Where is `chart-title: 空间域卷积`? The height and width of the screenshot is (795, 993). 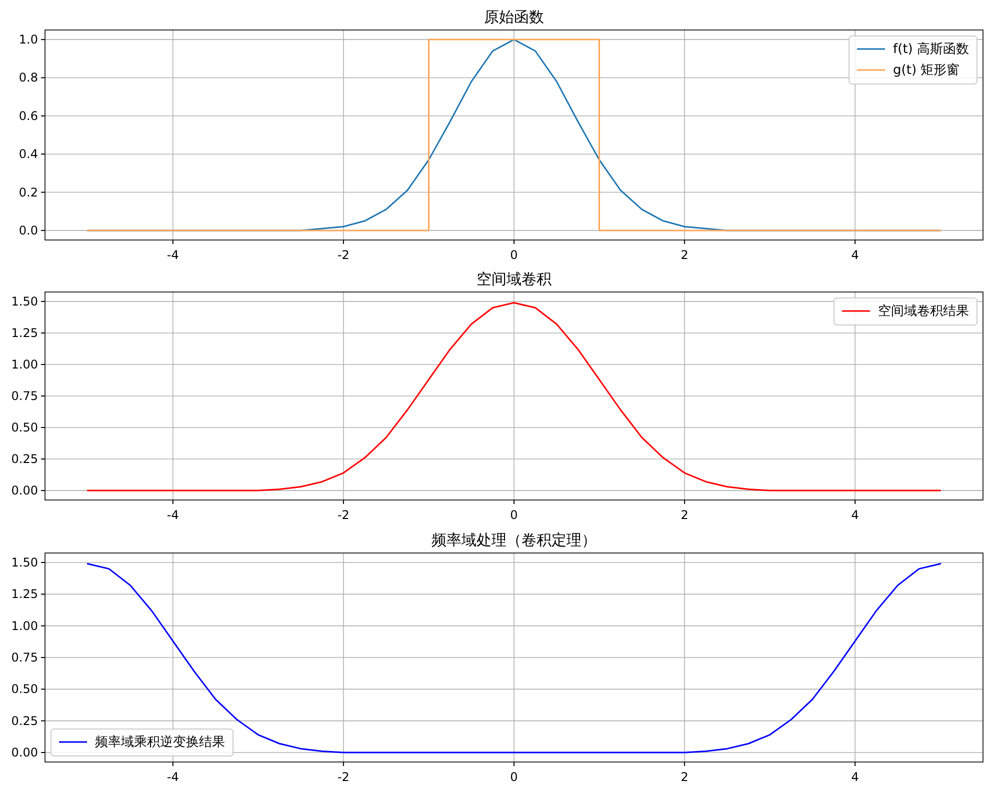 chart-title: 空间域卷积 is located at coordinates (514, 279).